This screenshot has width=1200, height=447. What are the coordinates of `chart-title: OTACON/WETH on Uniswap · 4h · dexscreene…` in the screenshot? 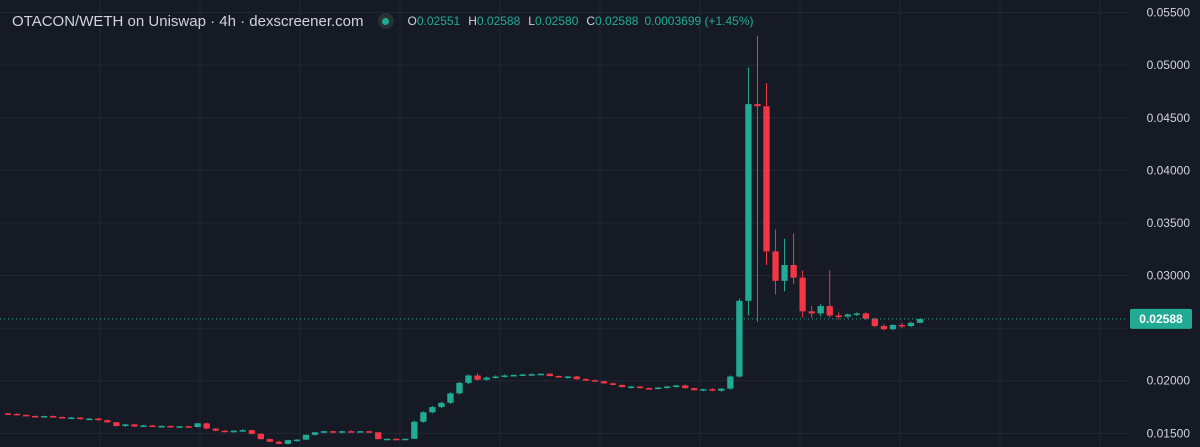 It's located at (188, 21).